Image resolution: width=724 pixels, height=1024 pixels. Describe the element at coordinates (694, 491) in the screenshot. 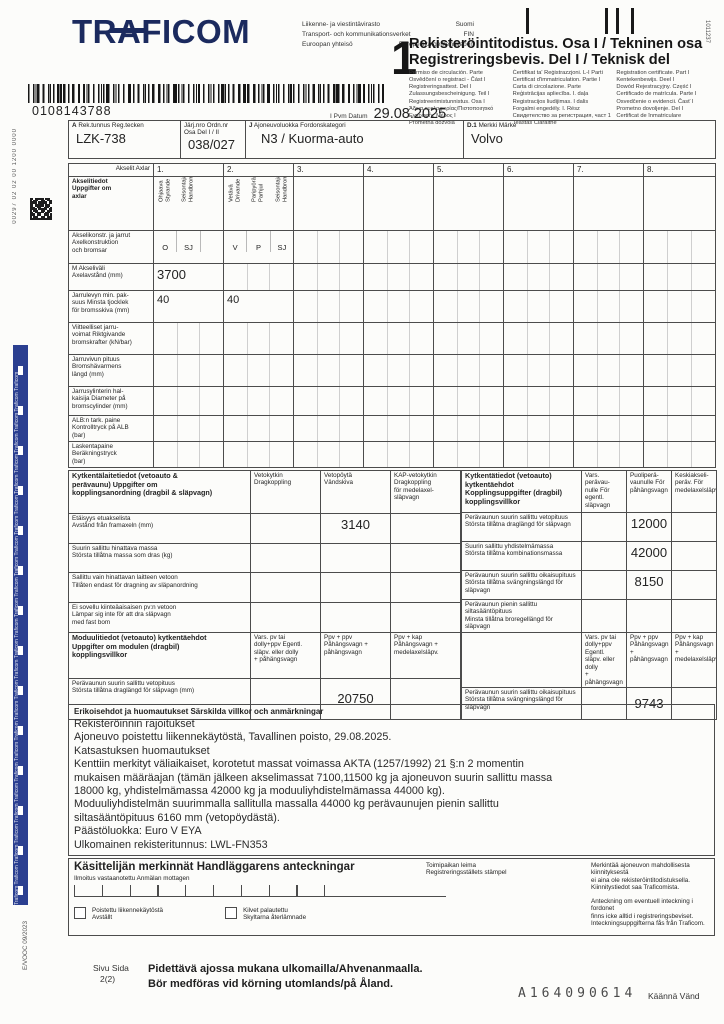

I see `centre-axle-col: Keskiakseli- peräv. För medelaxelsläpv.` at that location.